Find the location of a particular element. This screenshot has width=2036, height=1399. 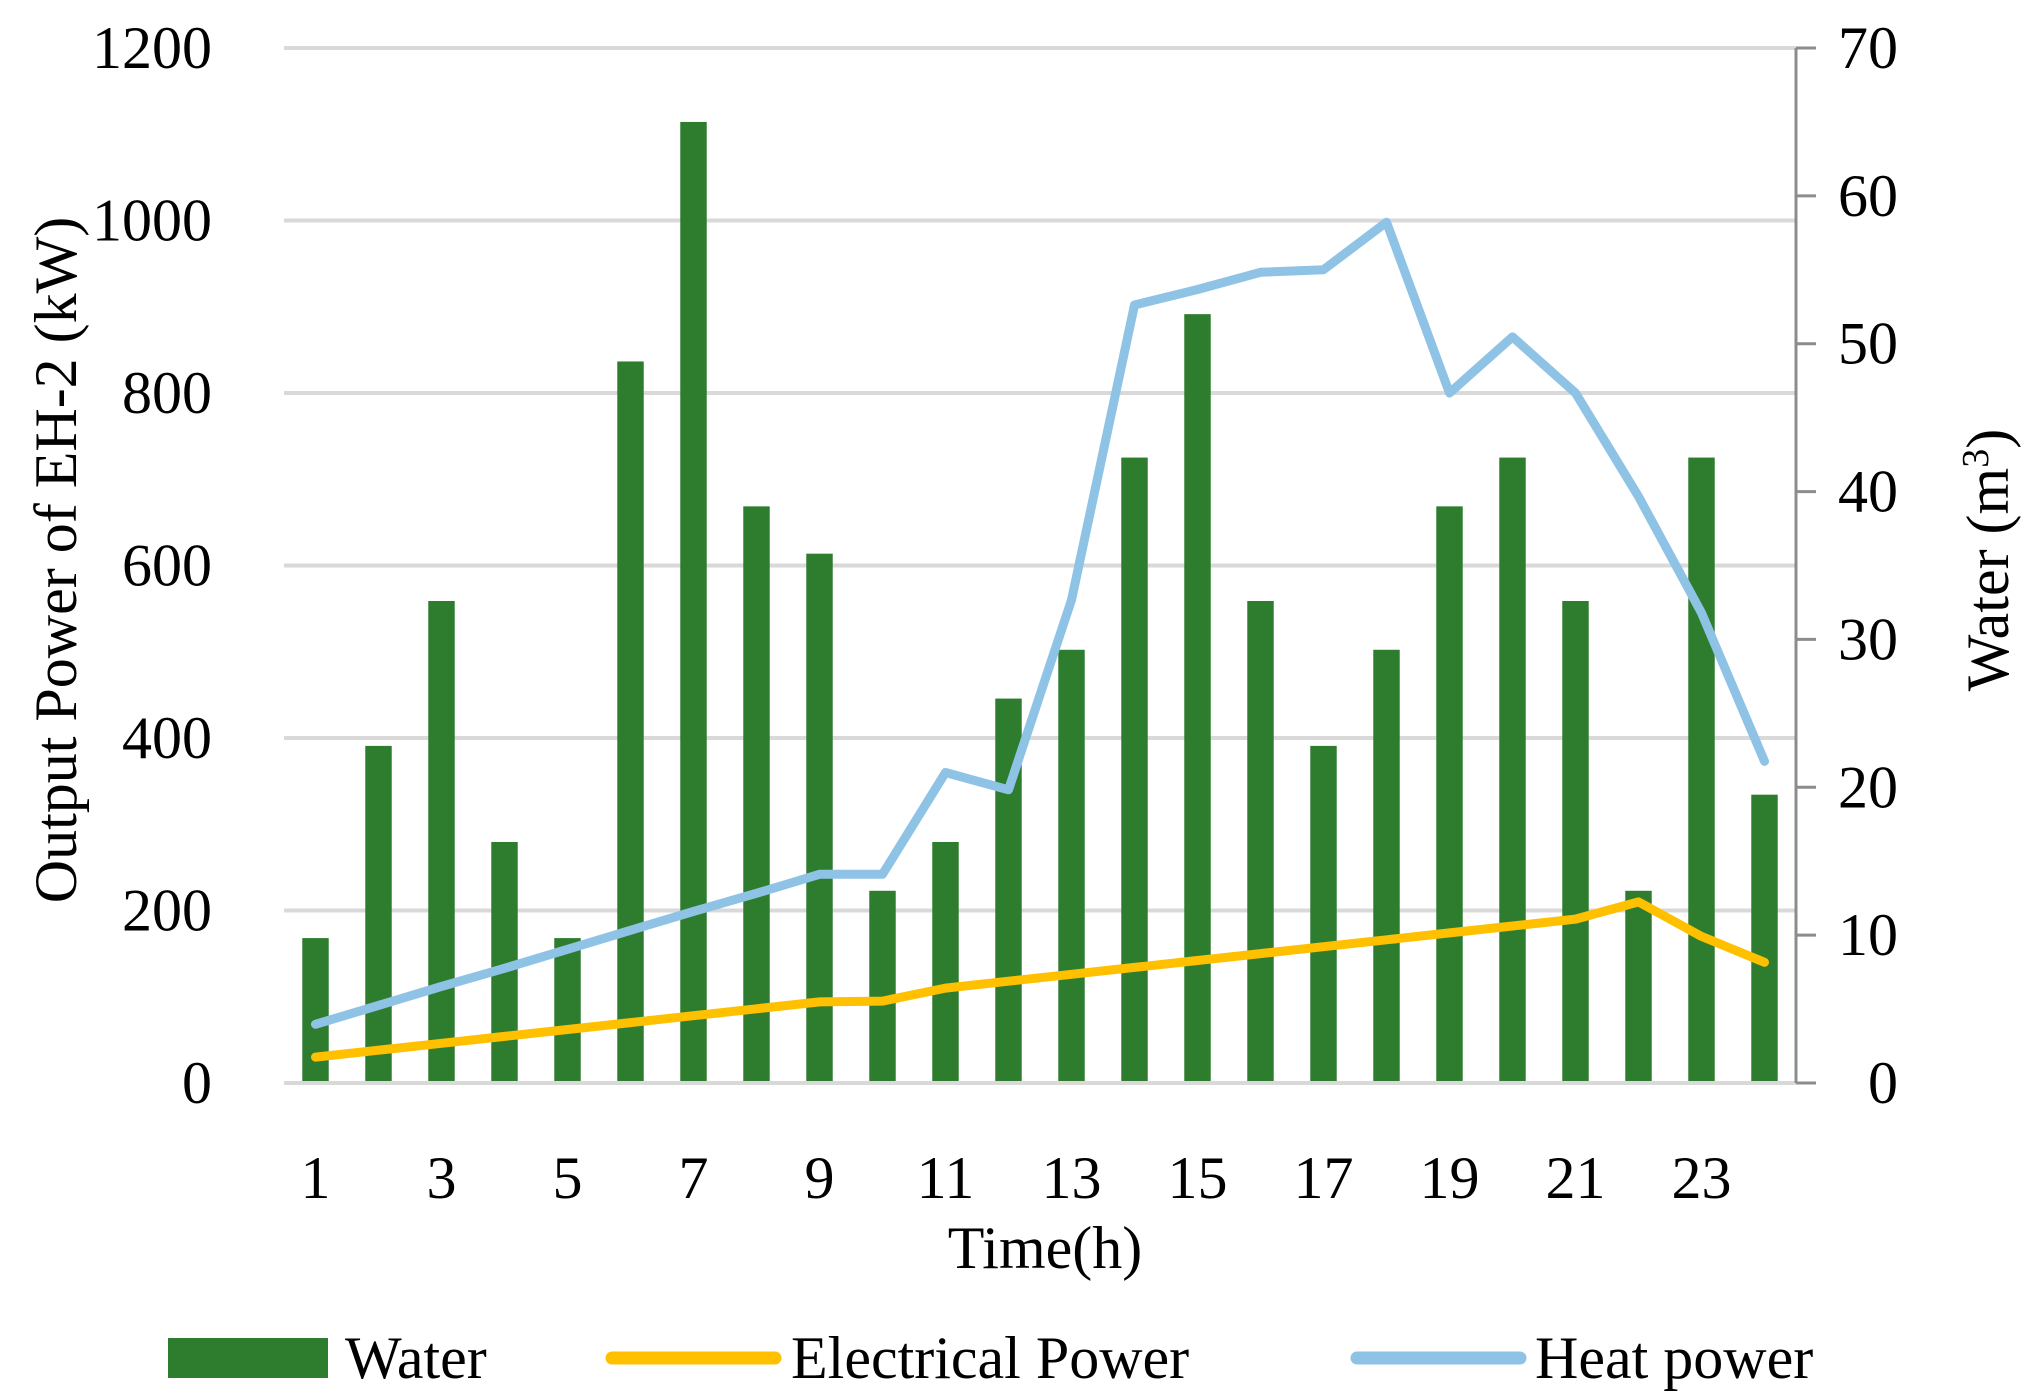

legend-label-electrical-power: Electrical Power is located at coordinates (990, 1358).